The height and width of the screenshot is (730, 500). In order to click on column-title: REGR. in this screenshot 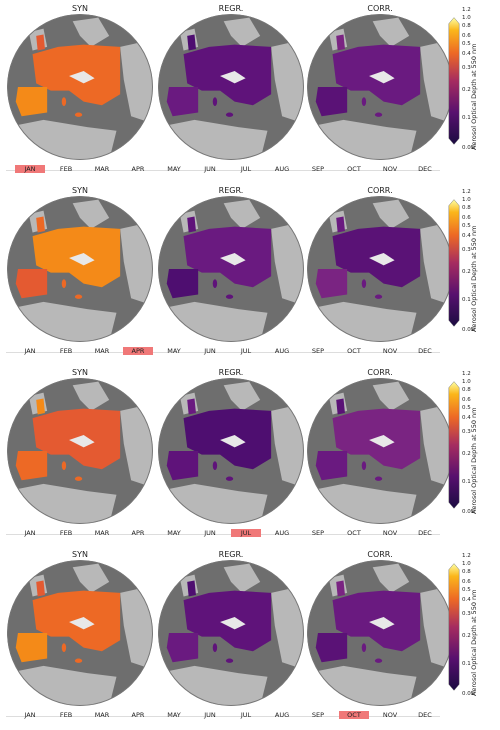, I will do `click(231, 554)`.